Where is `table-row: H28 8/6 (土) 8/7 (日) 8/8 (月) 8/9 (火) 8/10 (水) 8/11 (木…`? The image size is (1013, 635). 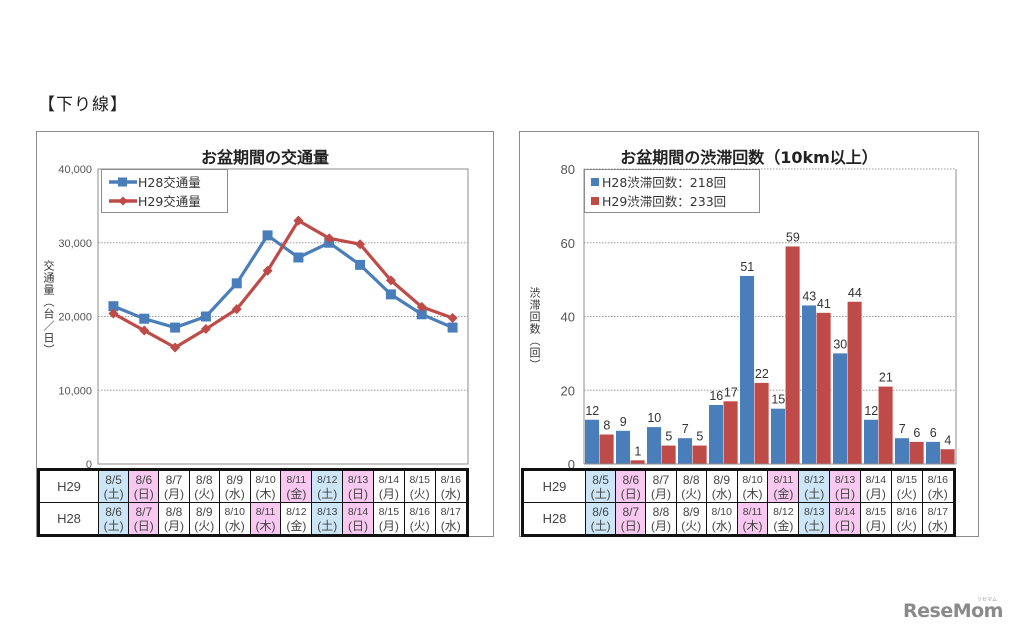
table-row: H28 8/6 (土) 8/7 (日) 8/8 (月) 8/9 (火) 8/10 (水) 8/11 (木… is located at coordinates (253, 519).